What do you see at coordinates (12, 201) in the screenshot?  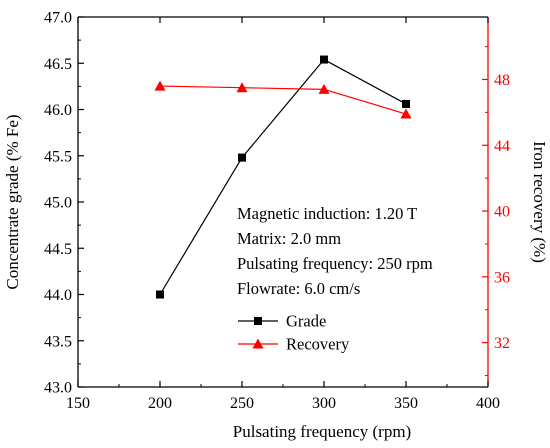 I see `y-axis-left-label: Concentrate grade (% Fe)` at bounding box center [12, 201].